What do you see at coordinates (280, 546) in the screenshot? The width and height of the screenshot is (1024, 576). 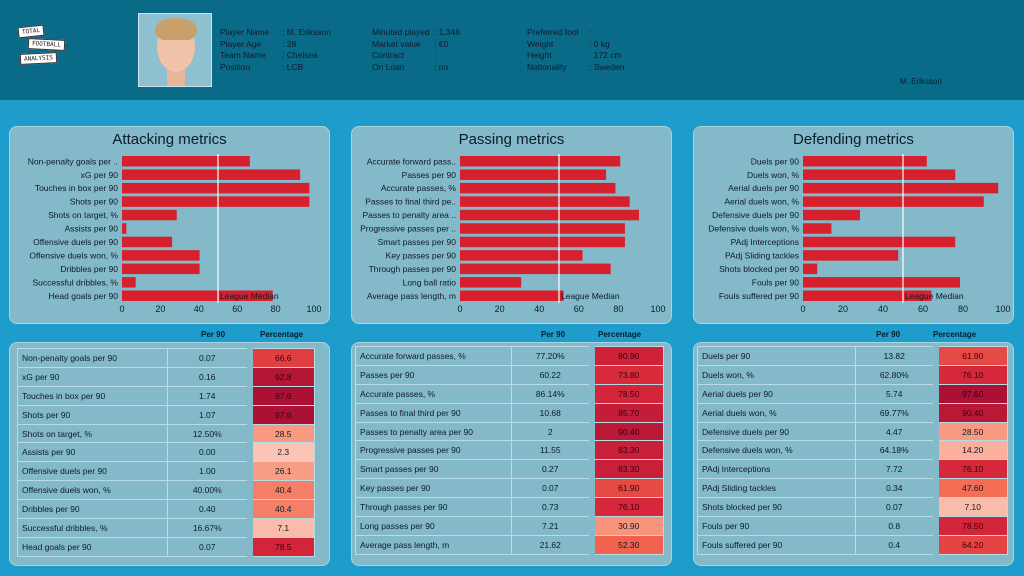 I see `percentile-value: 78.5` at bounding box center [280, 546].